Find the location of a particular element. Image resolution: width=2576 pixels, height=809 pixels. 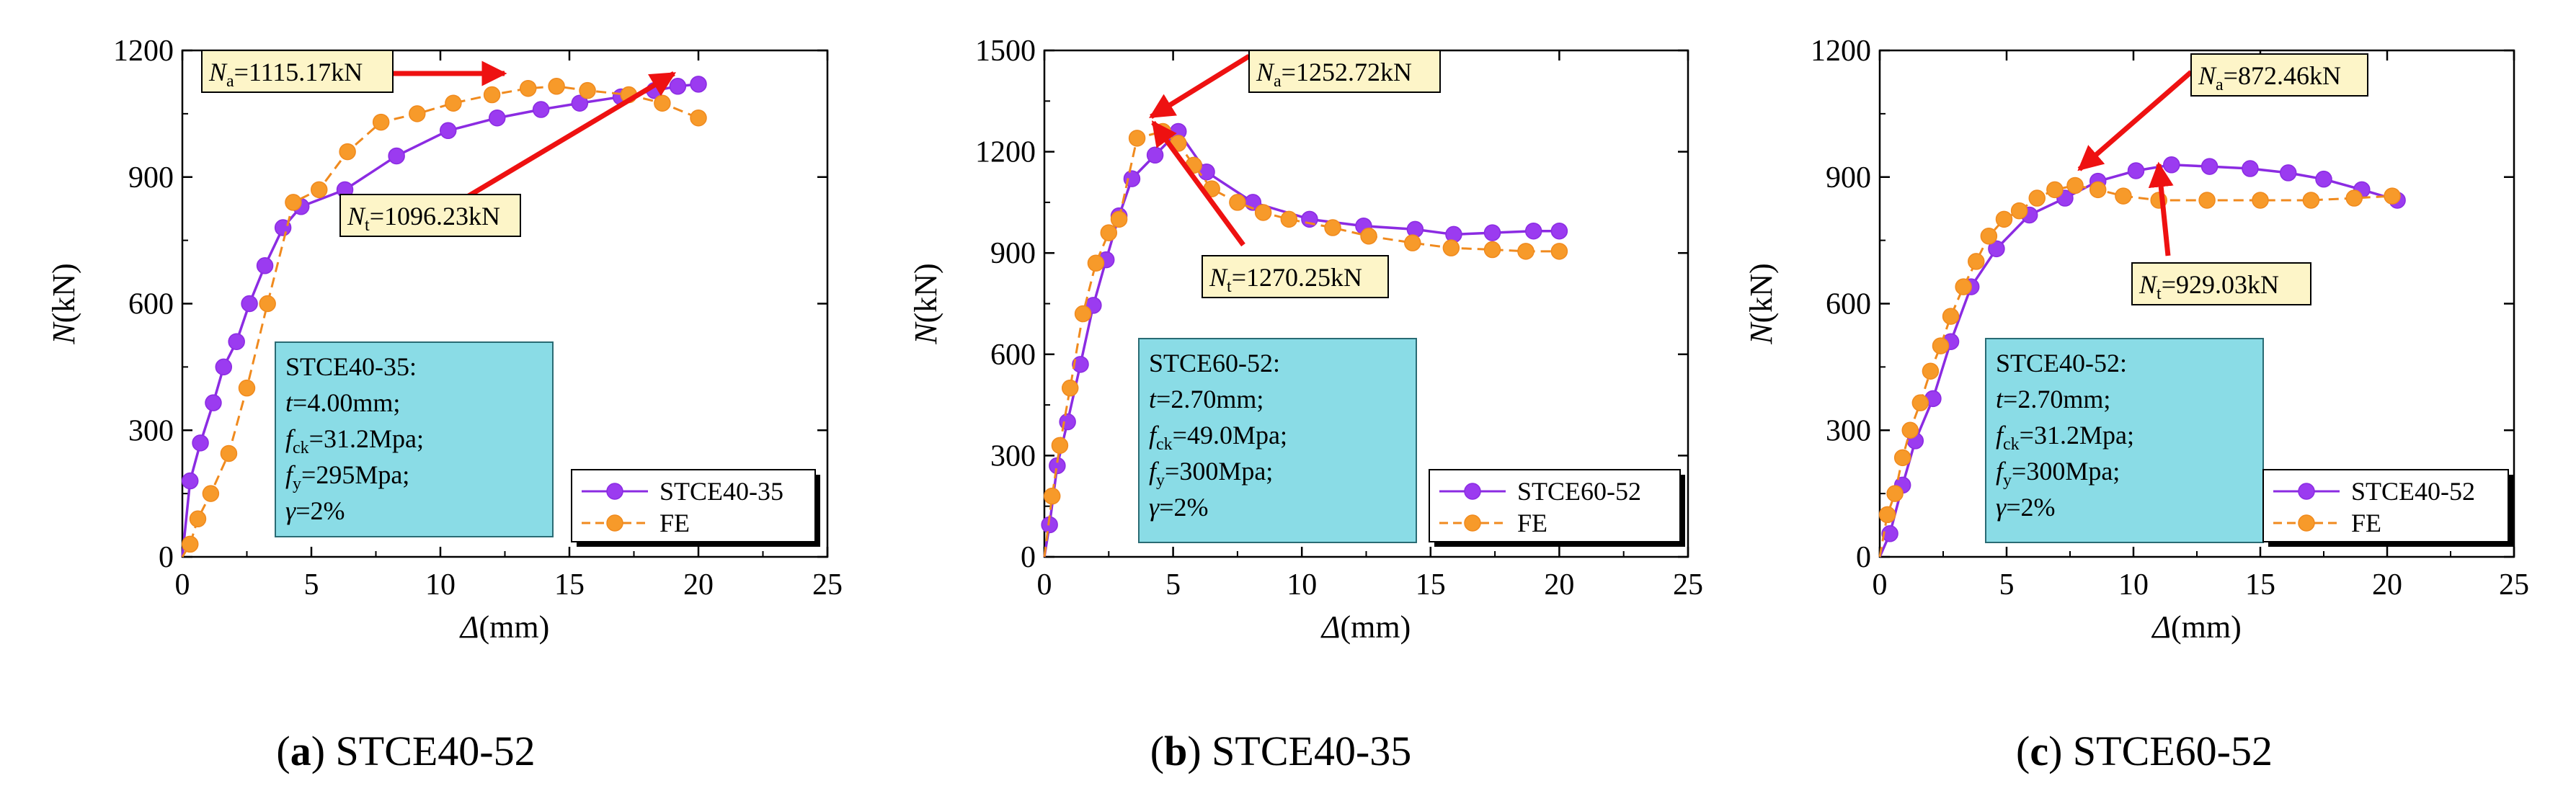

parameter-line: t=4.00mm; is located at coordinates (342, 402).